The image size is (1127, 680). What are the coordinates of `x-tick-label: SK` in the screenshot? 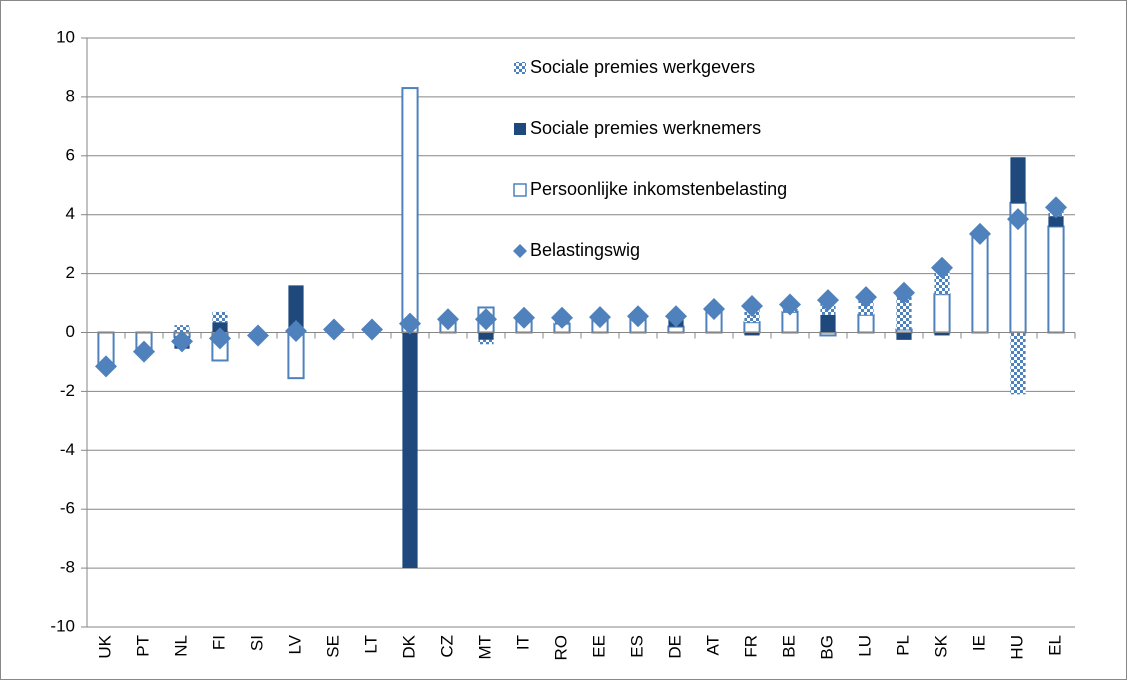 It's located at (940, 645).